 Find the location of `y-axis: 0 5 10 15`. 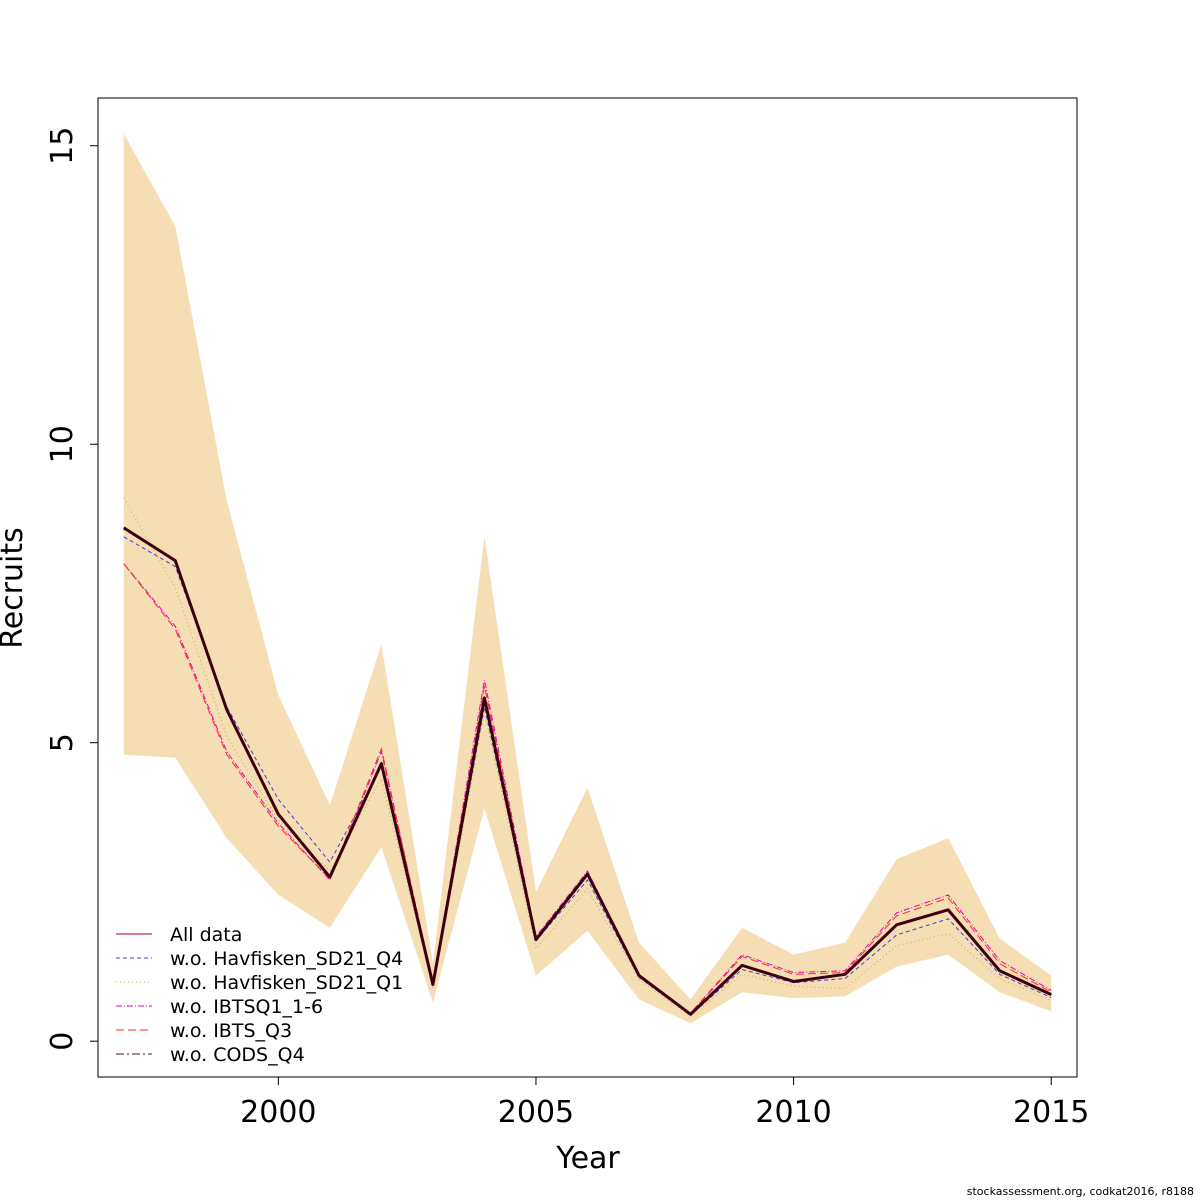

y-axis: 0 5 10 15 is located at coordinates (72, 589).